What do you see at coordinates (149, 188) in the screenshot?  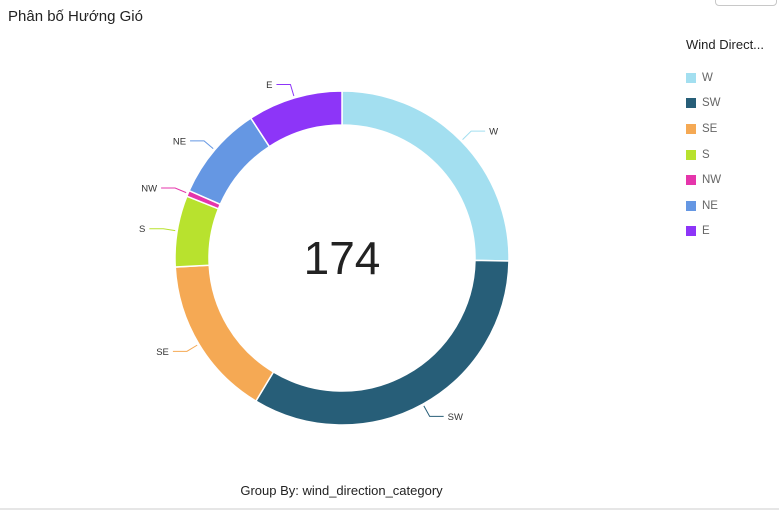 I see `slice-label-nw: NW` at bounding box center [149, 188].